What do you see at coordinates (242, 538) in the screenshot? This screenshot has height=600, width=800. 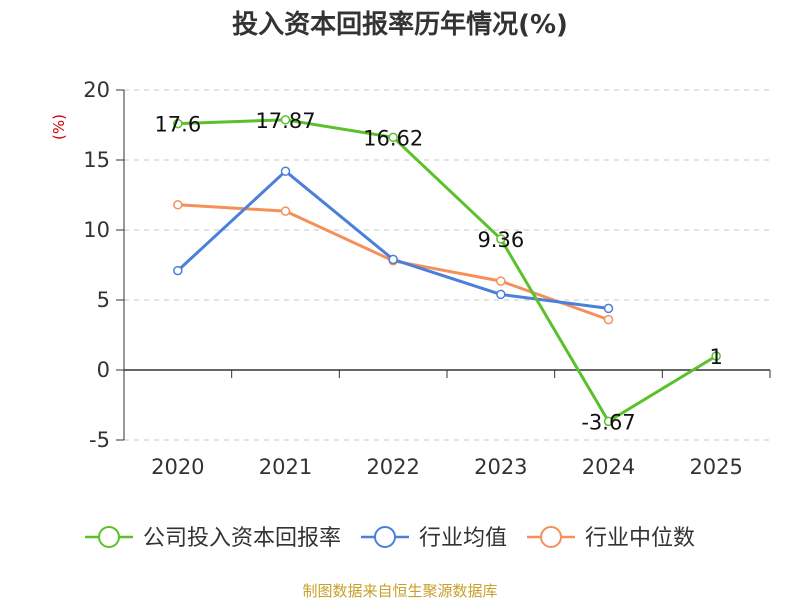 I see `legend-label: 公司投入资本回报率` at bounding box center [242, 538].